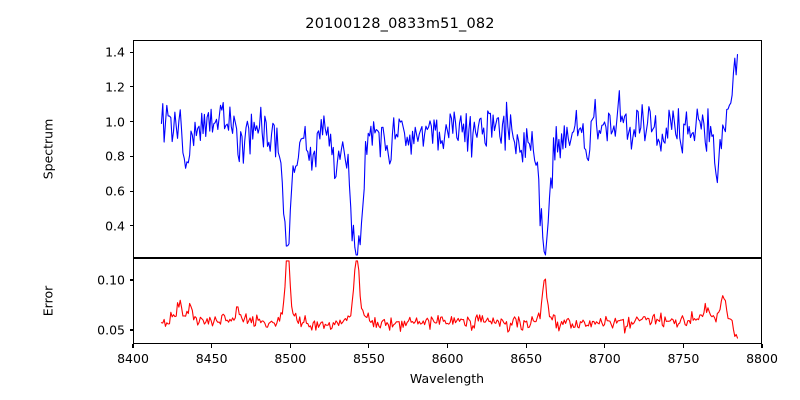 Image resolution: width=800 pixels, height=400 pixels. Describe the element at coordinates (111, 330) in the screenshot. I see `y-tick-label-error: 0.05` at that location.